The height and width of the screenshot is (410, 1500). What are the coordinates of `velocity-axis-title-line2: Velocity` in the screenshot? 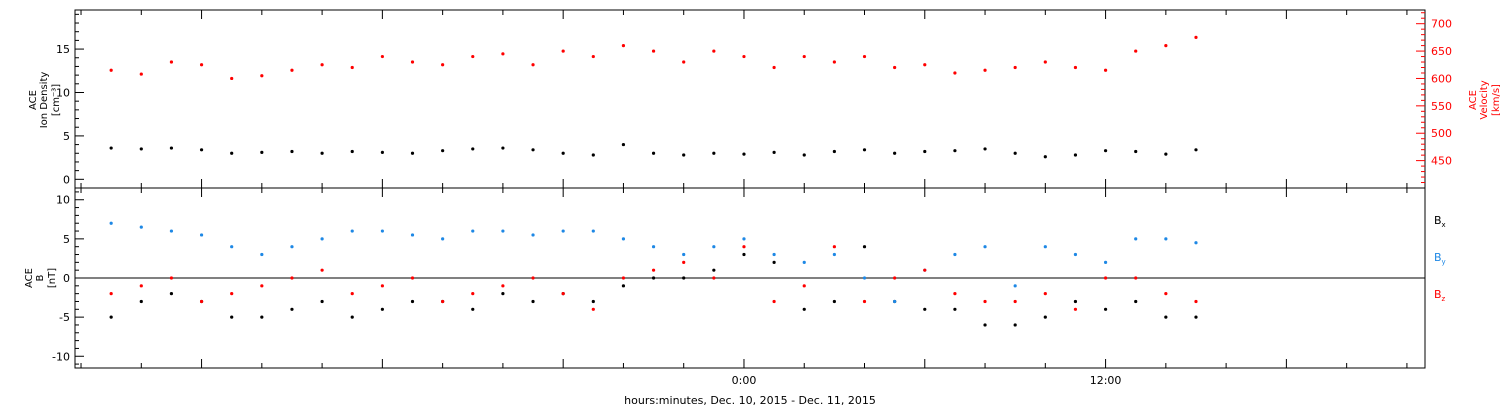 It's located at (1484, 99).